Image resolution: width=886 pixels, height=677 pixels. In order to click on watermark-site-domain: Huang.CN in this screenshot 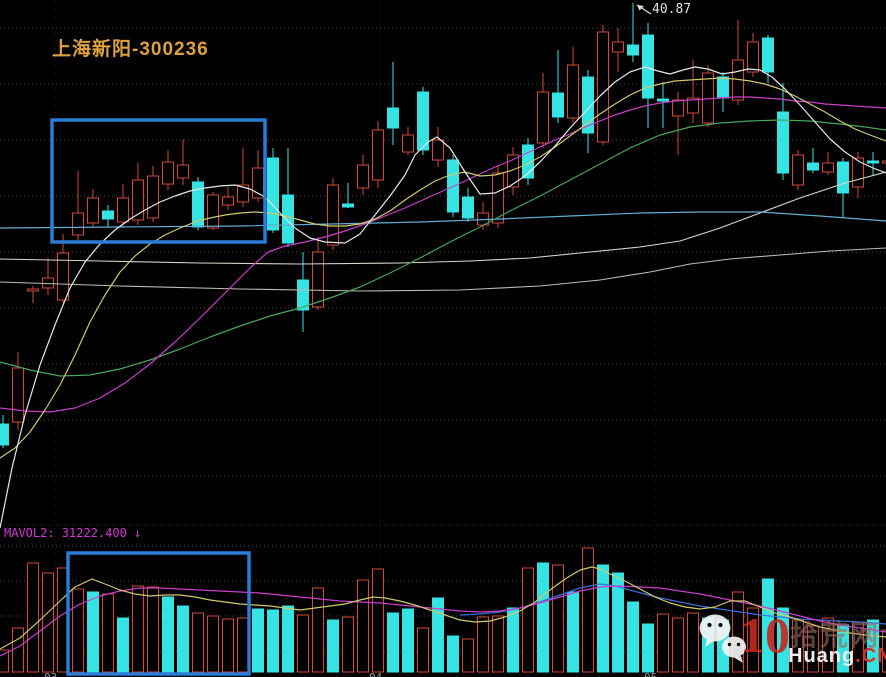, I will do `click(837, 656)`.